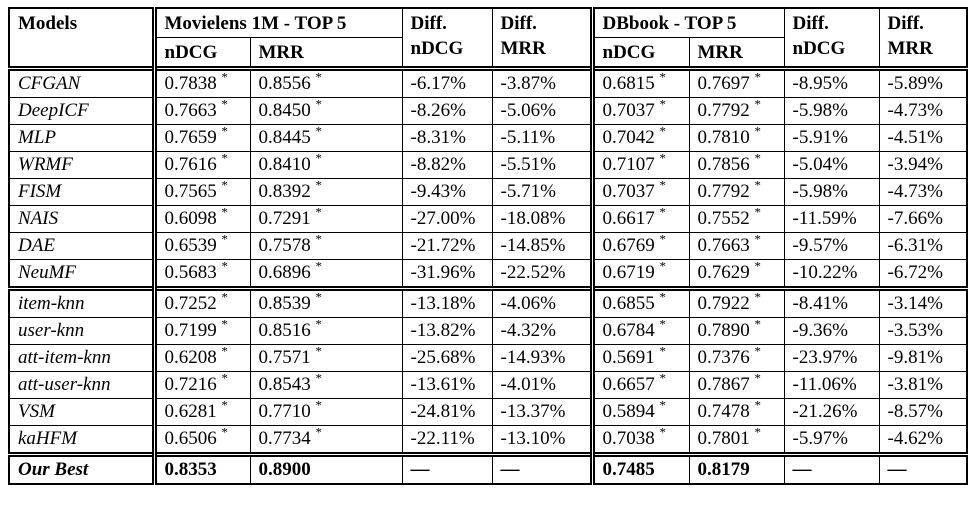  What do you see at coordinates (447, 385) in the screenshot?
I see `value-cell: -13.61%` at bounding box center [447, 385].